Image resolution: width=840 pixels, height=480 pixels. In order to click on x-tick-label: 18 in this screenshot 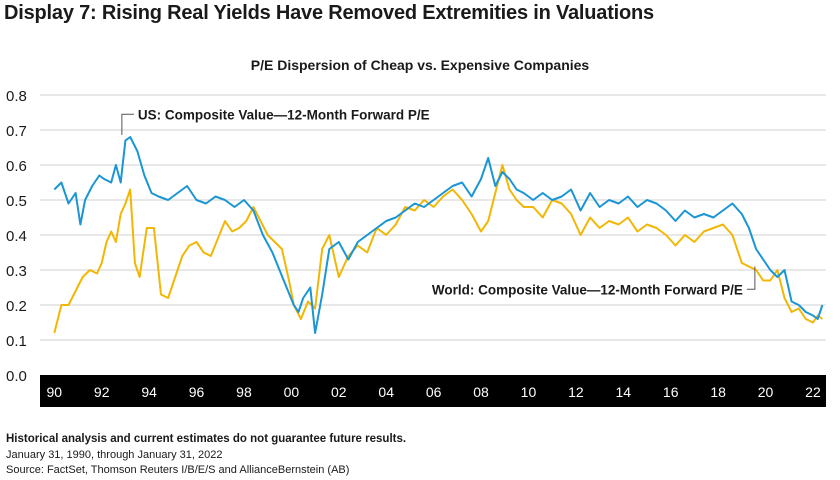, I will do `click(718, 392)`.